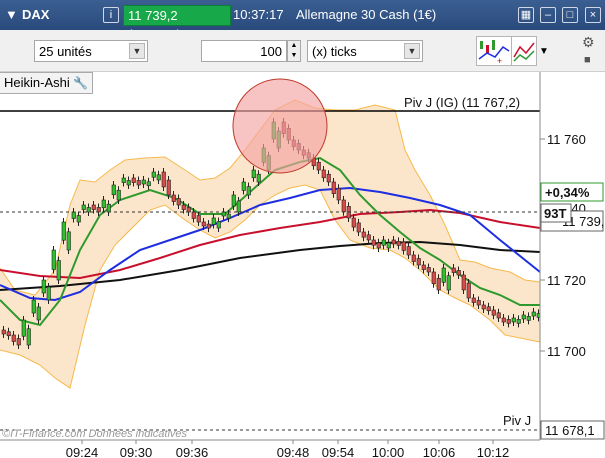 This screenshot has width=605, height=458. I want to click on timer-badge-box, so click(556, 213).